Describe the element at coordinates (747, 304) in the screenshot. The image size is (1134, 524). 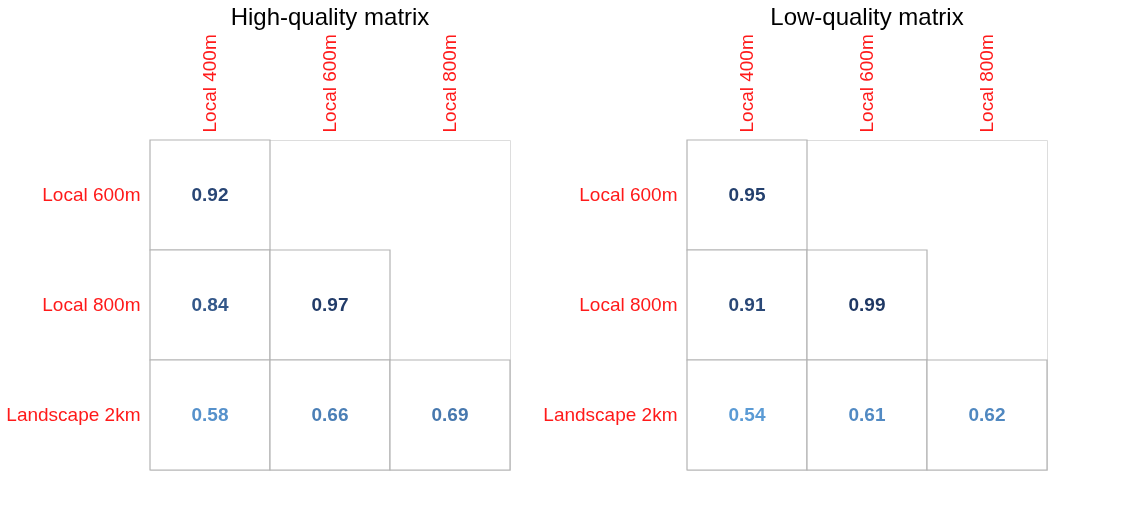
I see `data-label: 0.91` at that location.